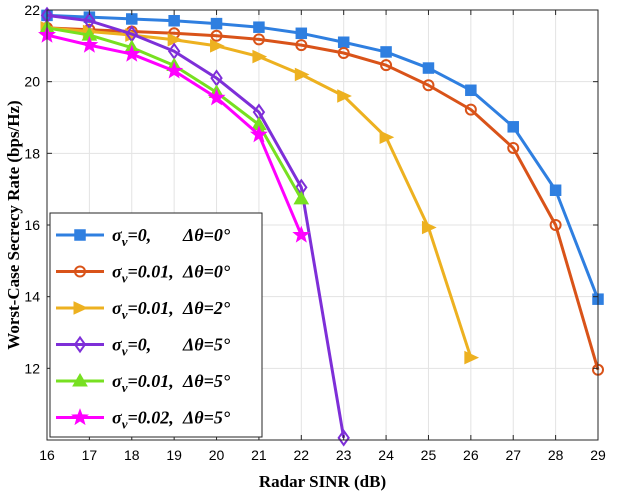 This screenshot has height=498, width=619. What do you see at coordinates (32, 82) in the screenshot?
I see `y-tick-label: 20` at bounding box center [32, 82].